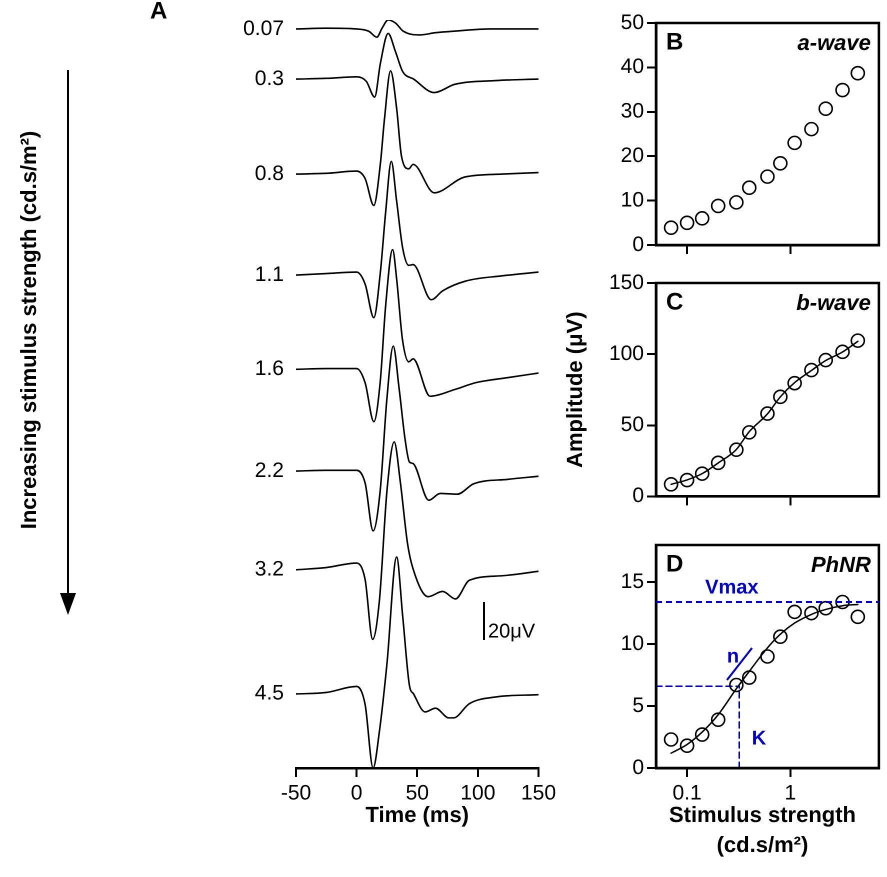 The width and height of the screenshot is (887, 877). What do you see at coordinates (626, 353) in the screenshot?
I see `y-tick-label: 100` at bounding box center [626, 353].